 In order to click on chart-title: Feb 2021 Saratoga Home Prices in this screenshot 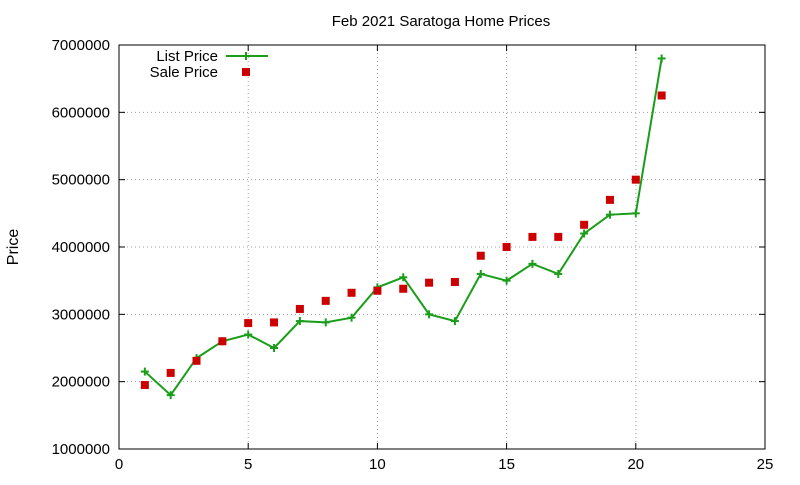, I will do `click(441, 21)`.